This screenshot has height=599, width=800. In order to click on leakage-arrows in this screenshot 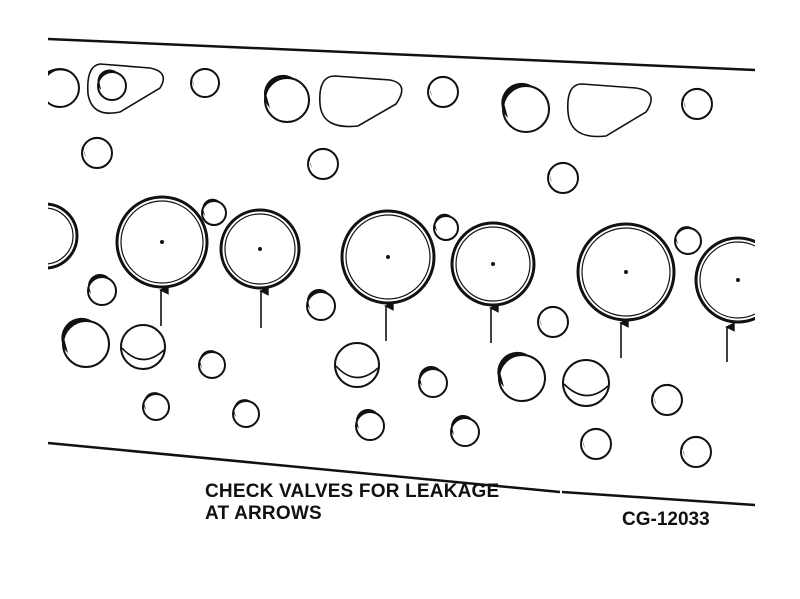, I will do `click(447, 323)`.